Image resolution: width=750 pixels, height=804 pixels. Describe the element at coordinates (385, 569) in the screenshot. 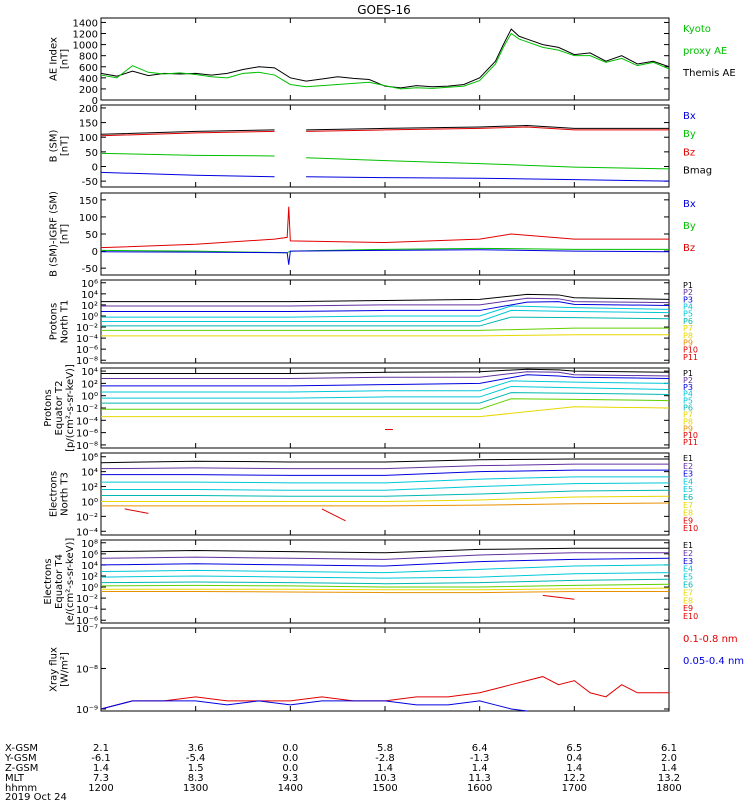

I see `series-e4` at that location.